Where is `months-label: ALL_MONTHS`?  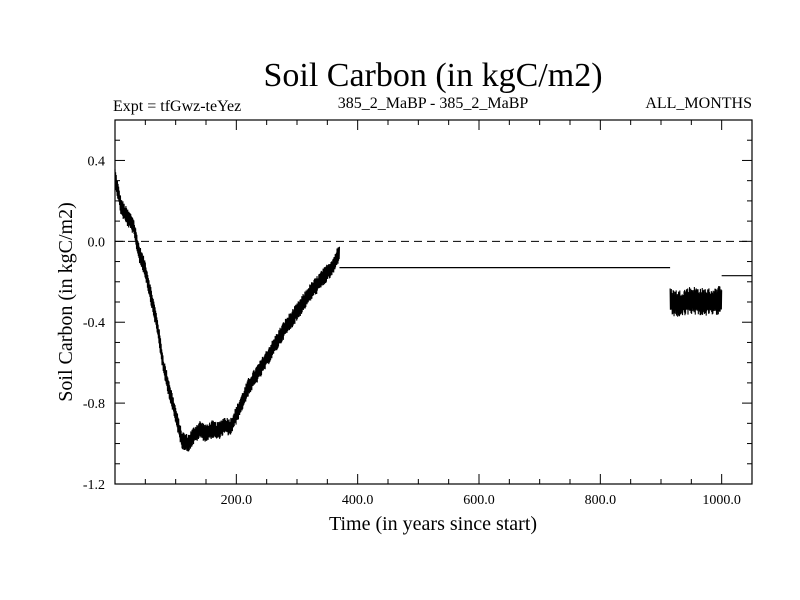 months-label: ALL_MONTHS is located at coordinates (698, 103).